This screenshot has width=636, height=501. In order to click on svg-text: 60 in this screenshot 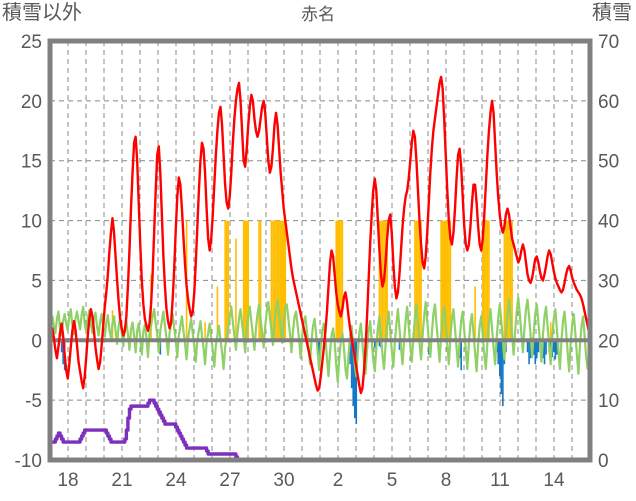, I will do `click(608, 102)`.